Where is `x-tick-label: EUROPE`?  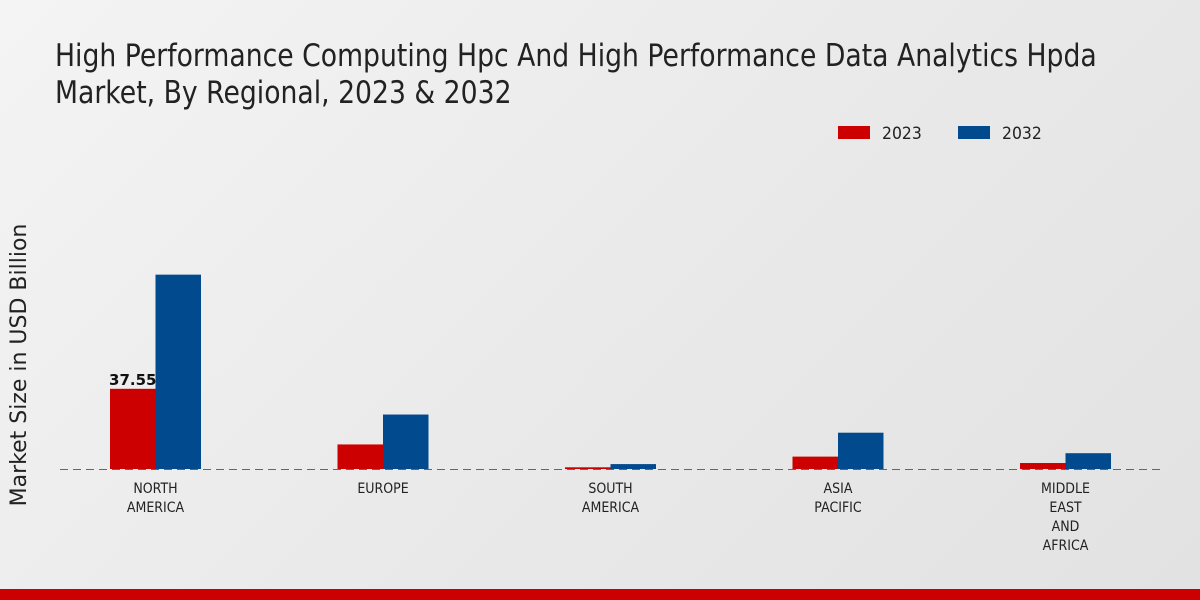
x-tick-label: EUROPE is located at coordinates (382, 489).